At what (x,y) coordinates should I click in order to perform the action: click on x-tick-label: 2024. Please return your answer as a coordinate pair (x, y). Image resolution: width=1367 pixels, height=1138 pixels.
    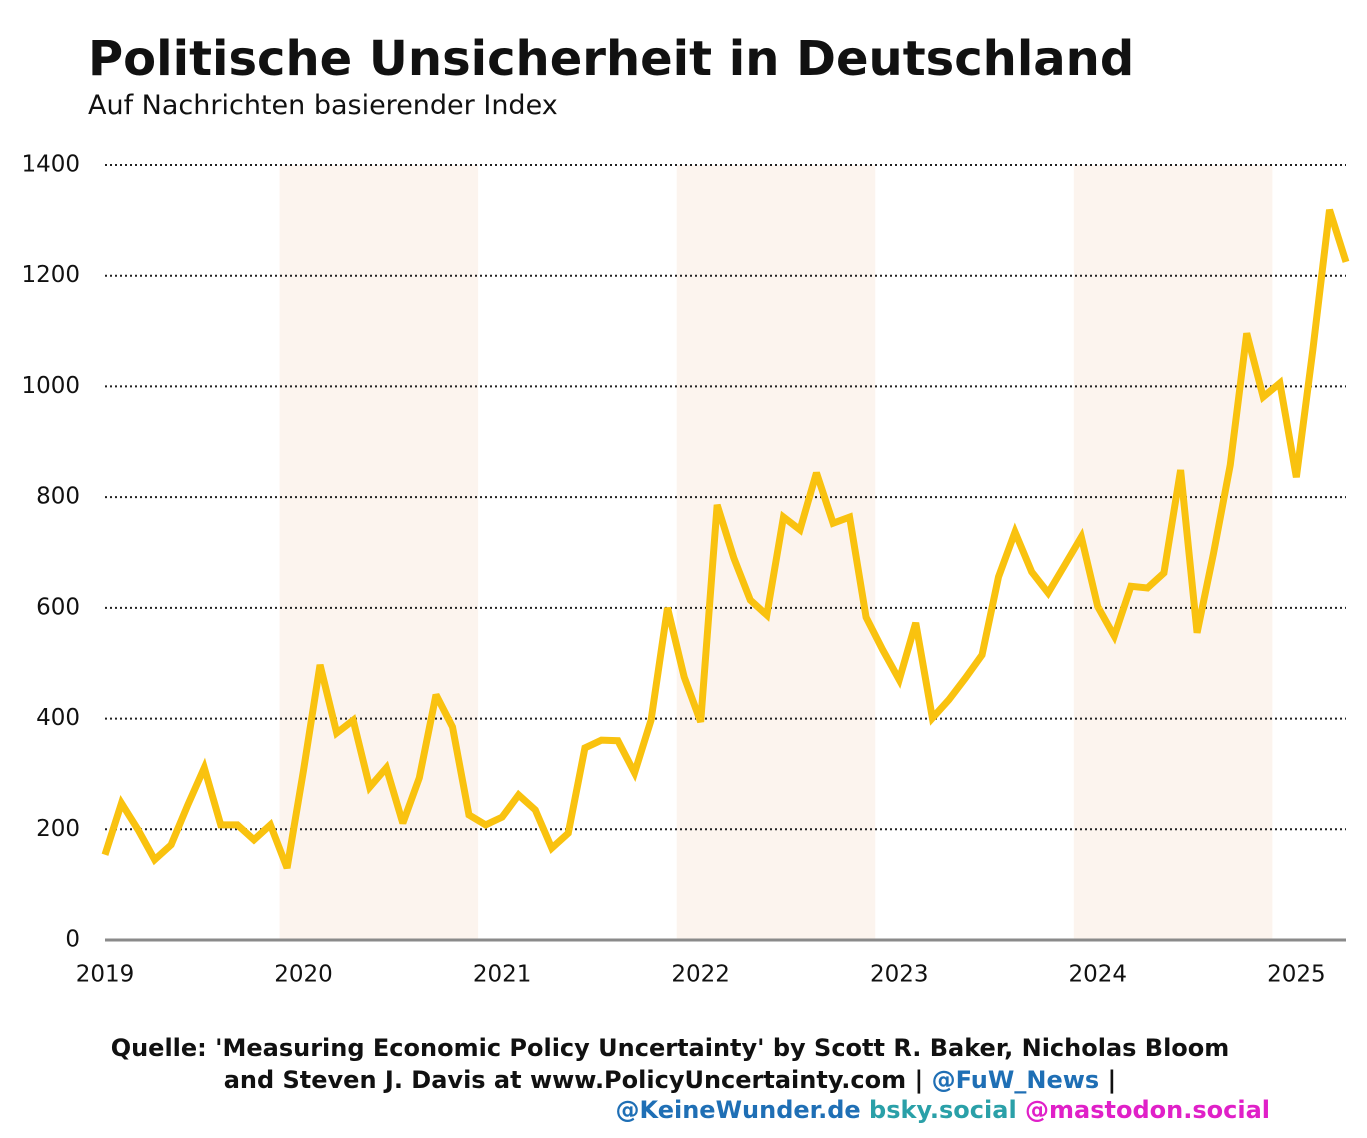
    Looking at the image, I should click on (1098, 975).